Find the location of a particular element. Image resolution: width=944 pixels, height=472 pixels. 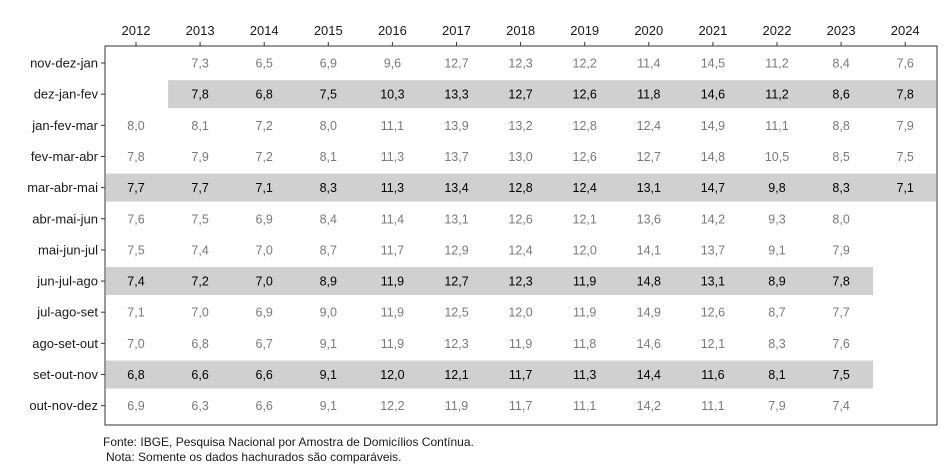

value-cell: 12,3 is located at coordinates (456, 344).